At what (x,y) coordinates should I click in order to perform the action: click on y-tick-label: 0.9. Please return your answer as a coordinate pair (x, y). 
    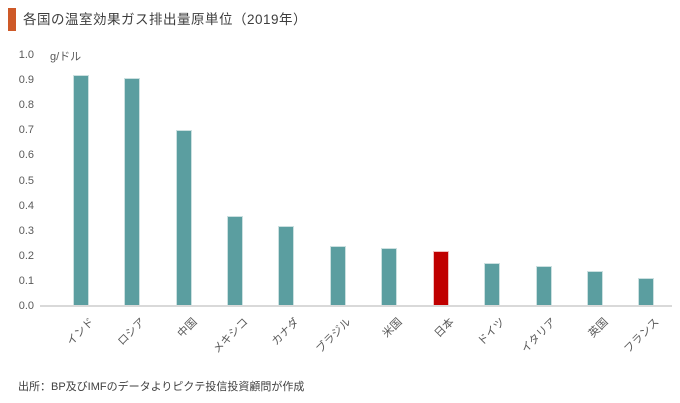
    Looking at the image, I should click on (26, 80).